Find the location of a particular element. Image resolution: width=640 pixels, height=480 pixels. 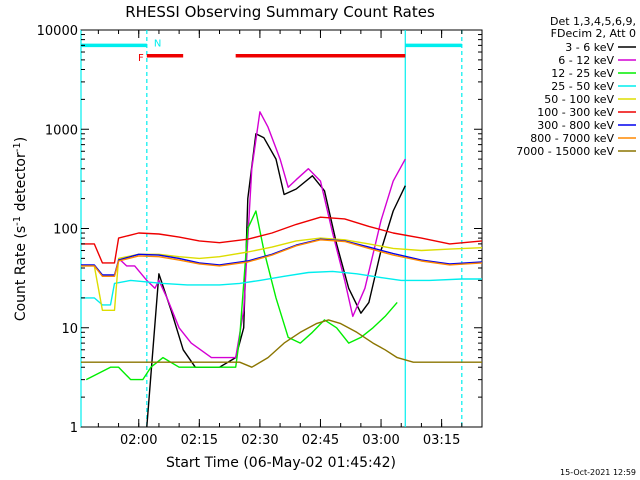

x-tick-label: 03:00 is located at coordinates (380, 440).